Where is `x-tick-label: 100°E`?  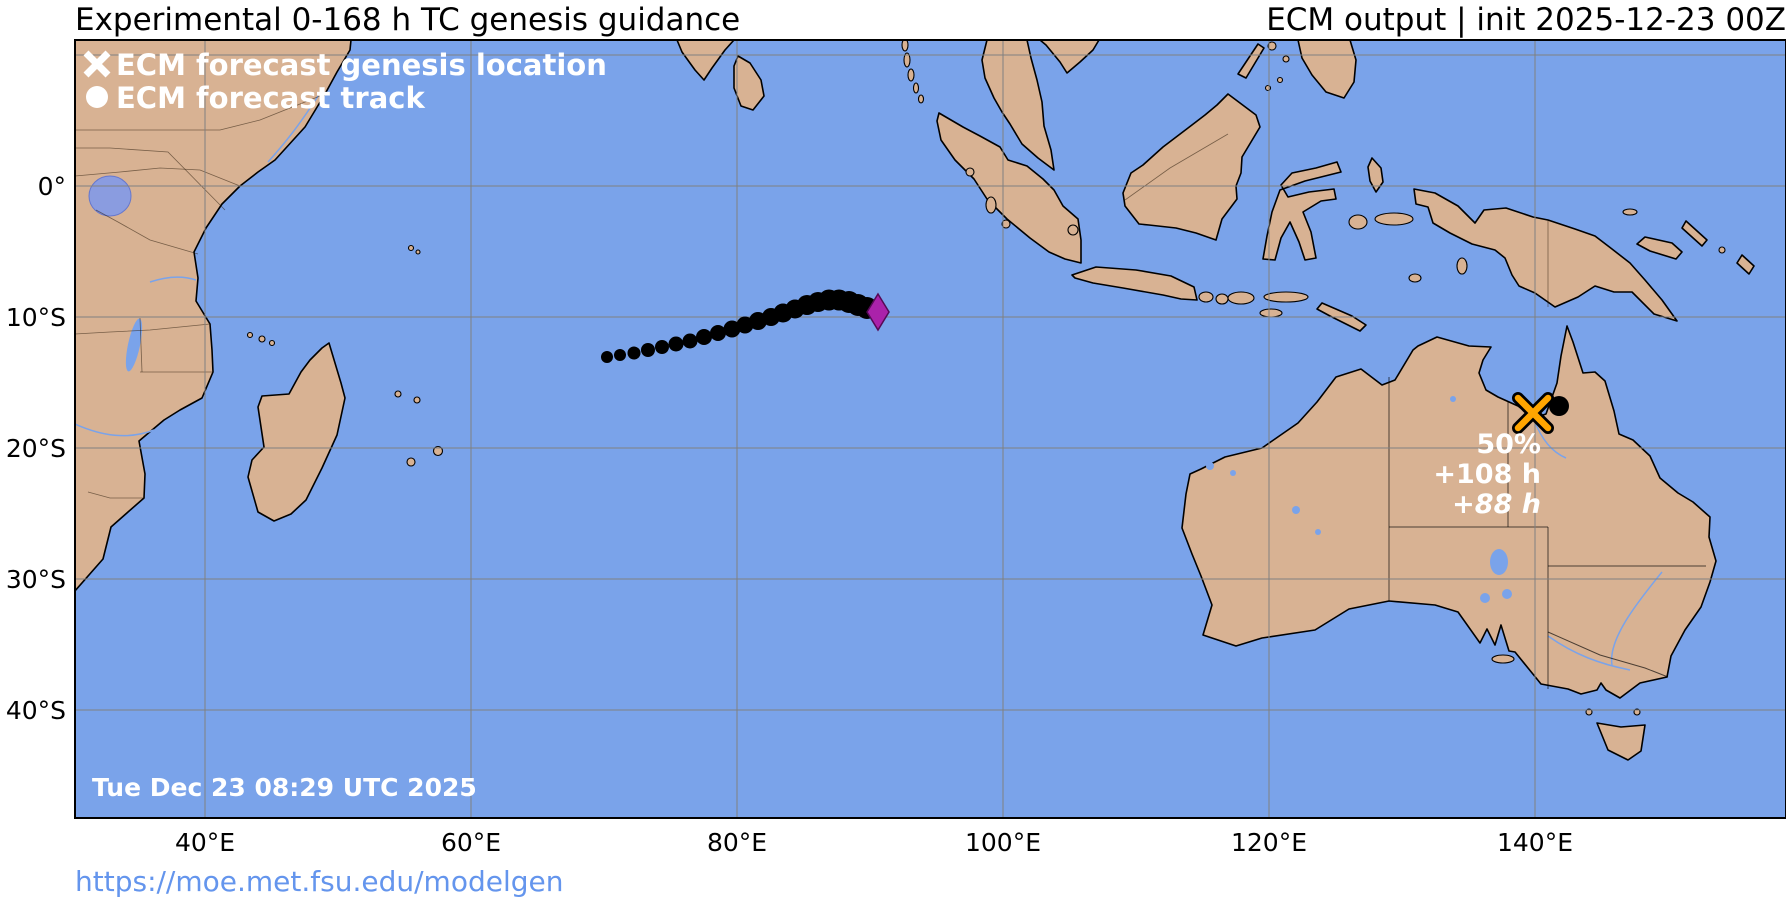 x-tick-label: 100°E is located at coordinates (1003, 842).